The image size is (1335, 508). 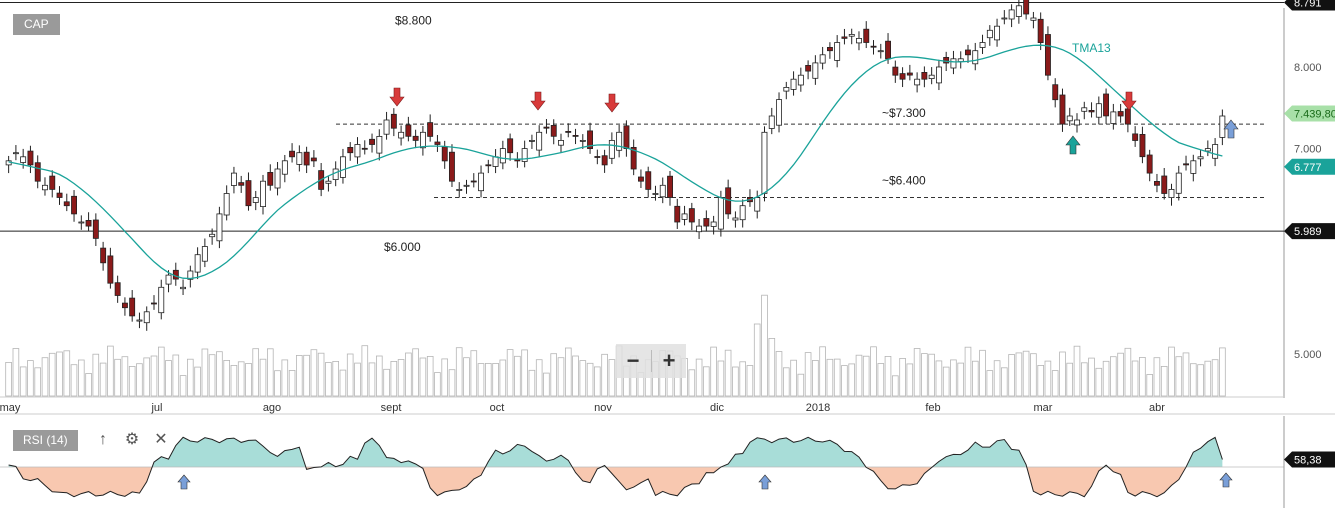 What do you see at coordinates (1309, 5) in the screenshot?
I see `price-tag` at bounding box center [1309, 5].